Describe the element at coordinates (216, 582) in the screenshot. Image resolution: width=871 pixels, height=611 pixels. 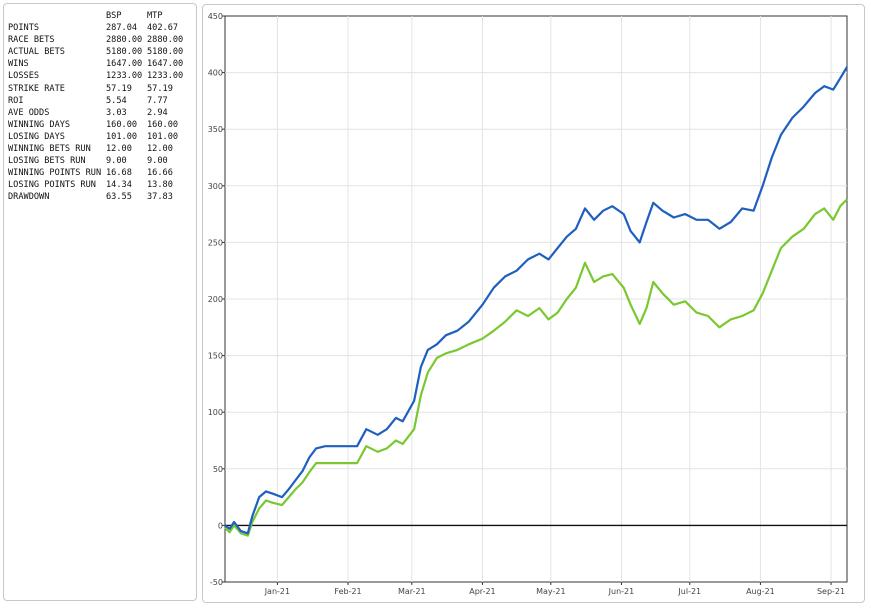
I see `y-tick-label: -50` at that location.